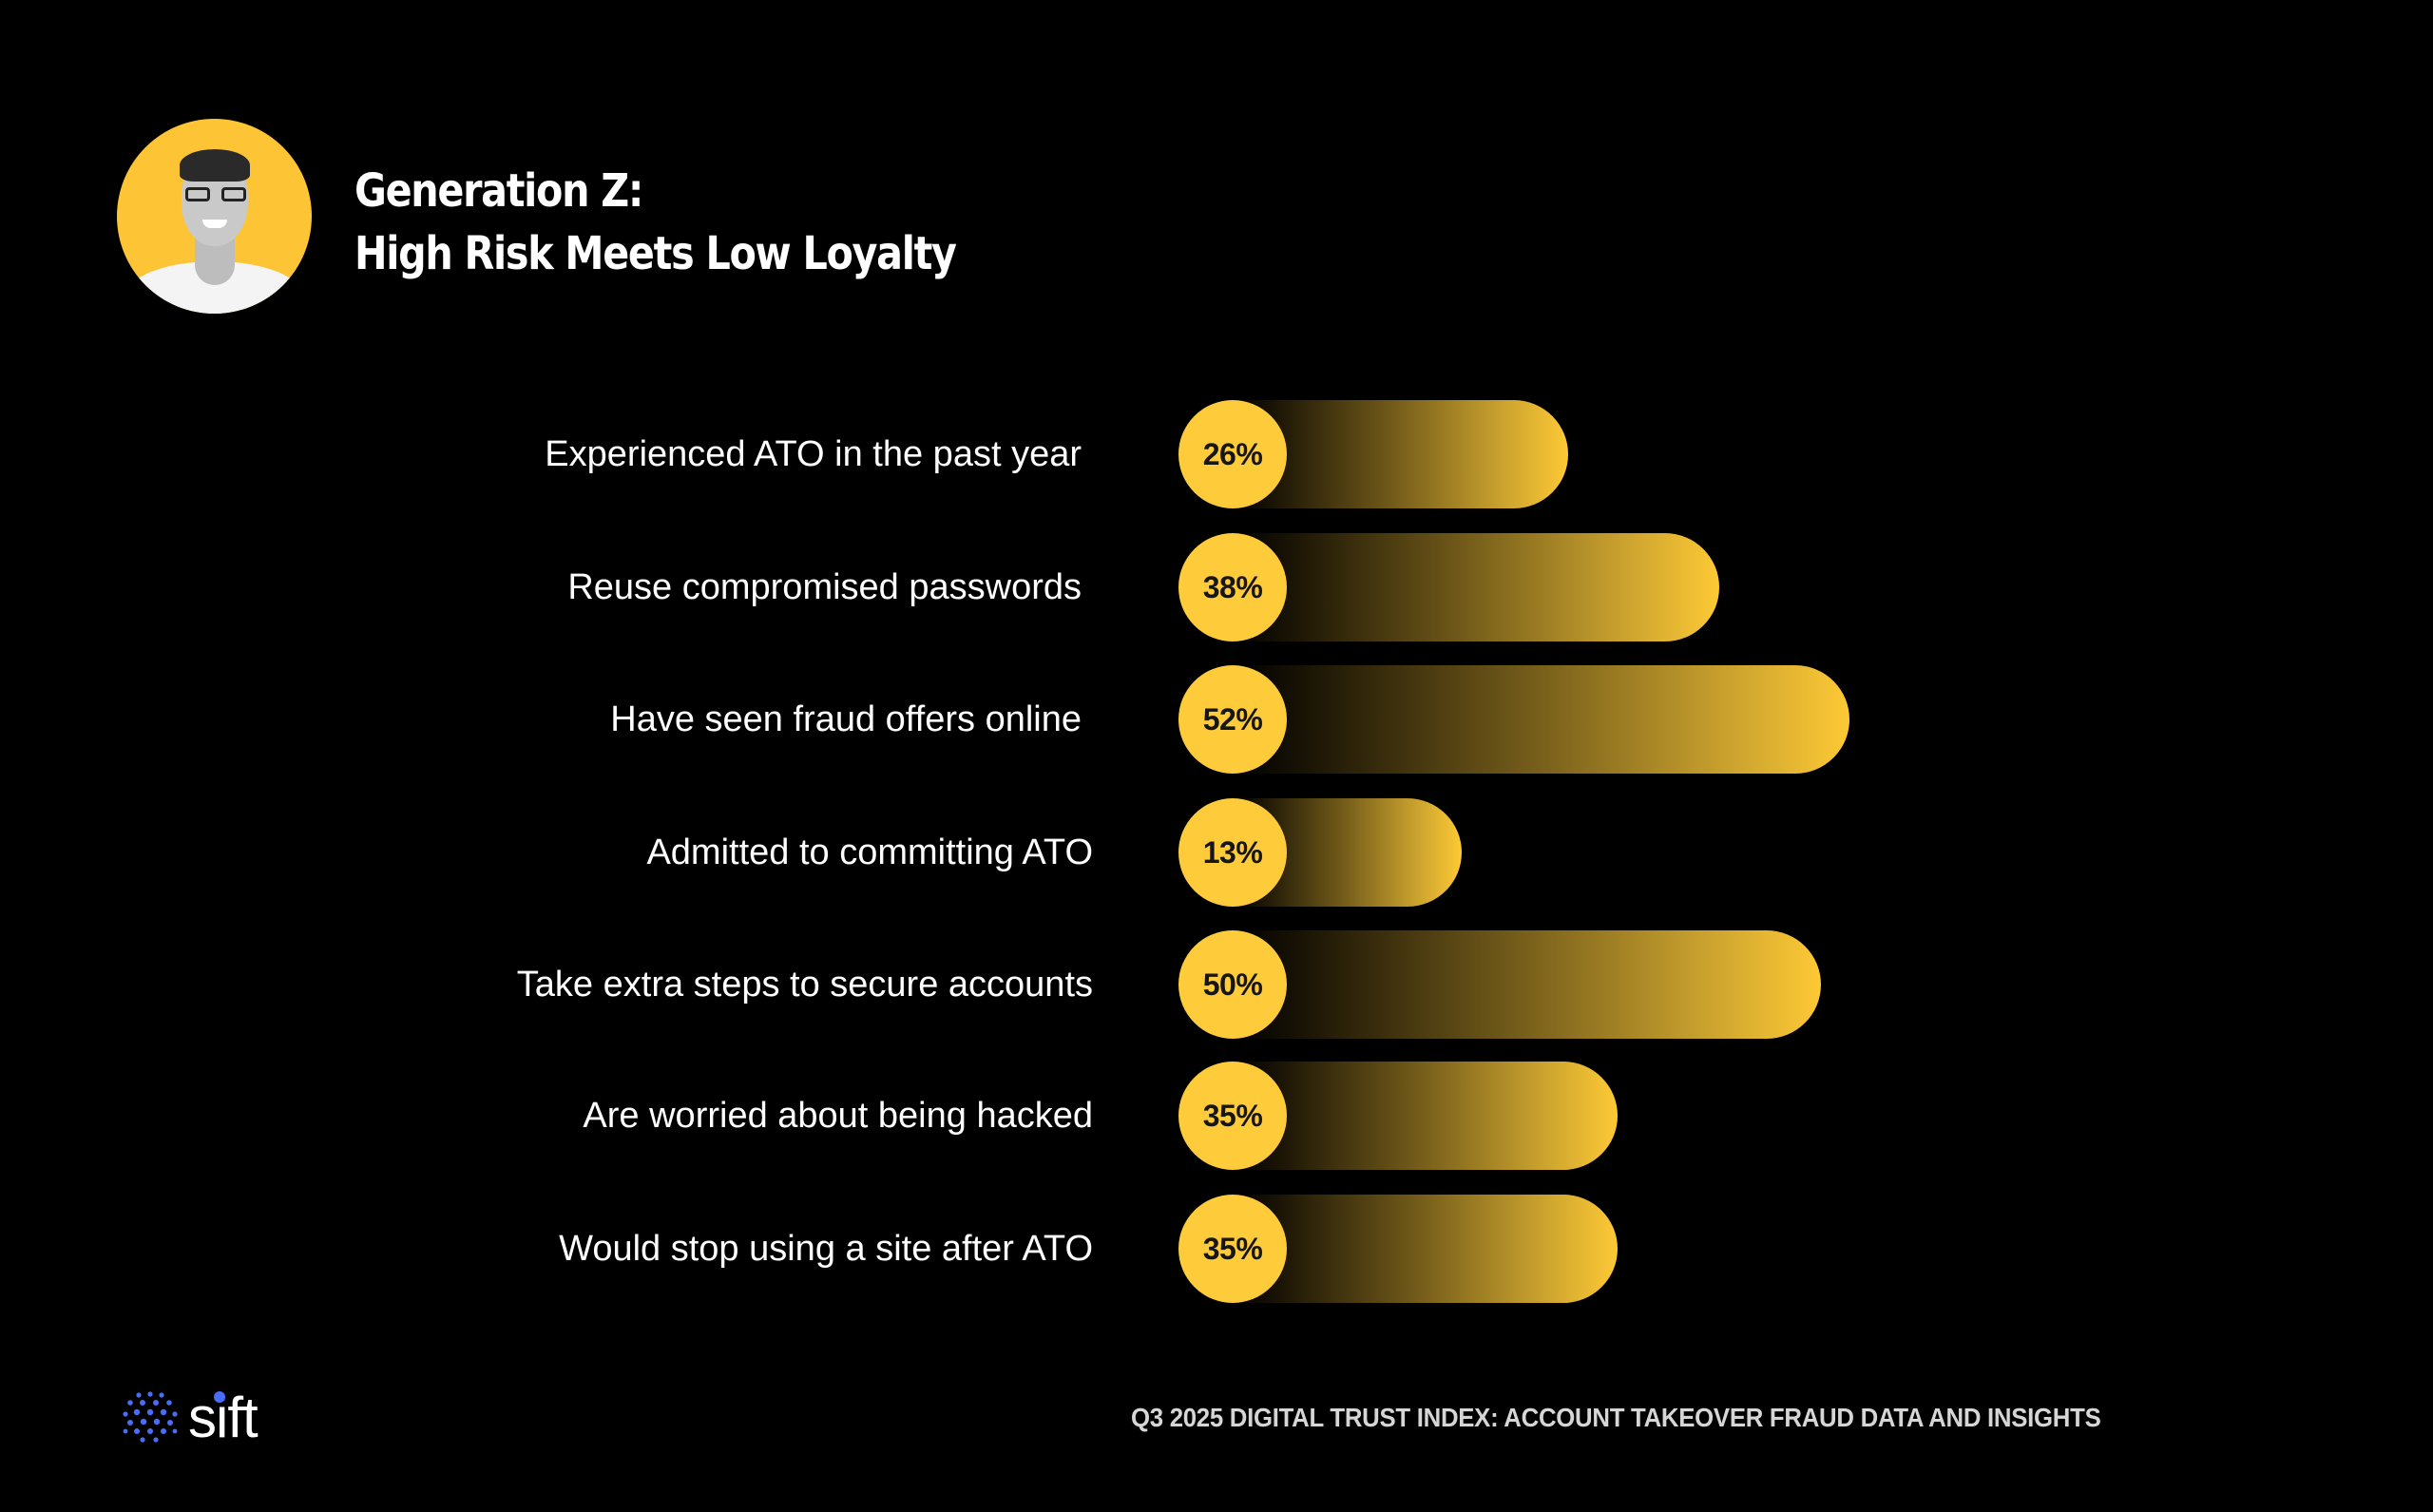  What do you see at coordinates (214, 216) in the screenshot?
I see `avatar` at bounding box center [214, 216].